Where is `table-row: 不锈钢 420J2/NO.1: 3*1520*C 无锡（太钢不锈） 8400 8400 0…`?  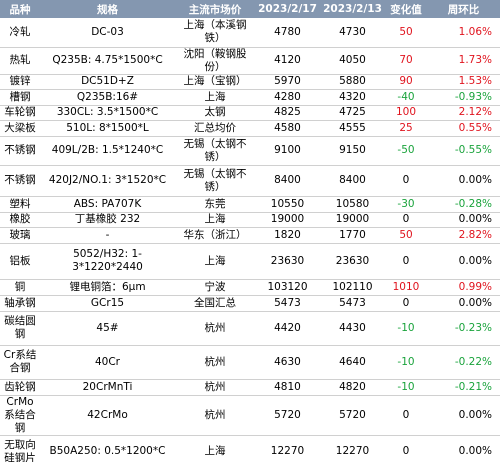
table-row: 不锈钢 420J2/NO.1: 3*1520*C 无锡（太钢不锈） 8400 8400 0… is located at coordinates (250, 181).